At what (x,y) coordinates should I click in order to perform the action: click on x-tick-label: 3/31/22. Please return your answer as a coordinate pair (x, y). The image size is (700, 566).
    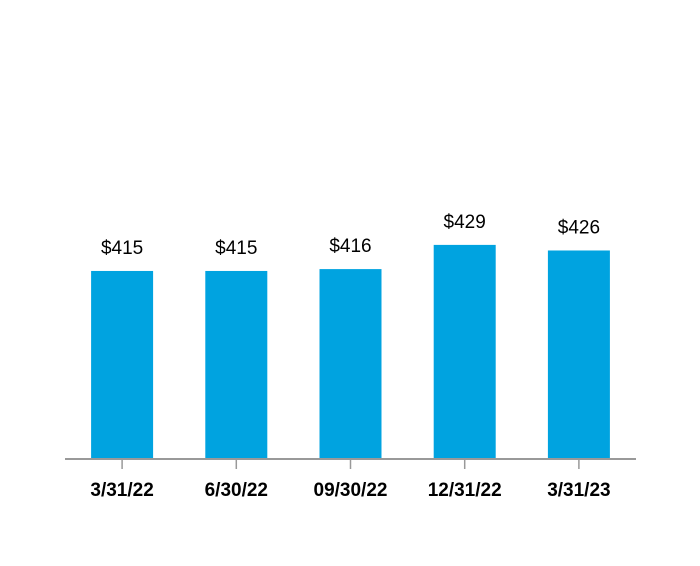
    Looking at the image, I should click on (121, 490).